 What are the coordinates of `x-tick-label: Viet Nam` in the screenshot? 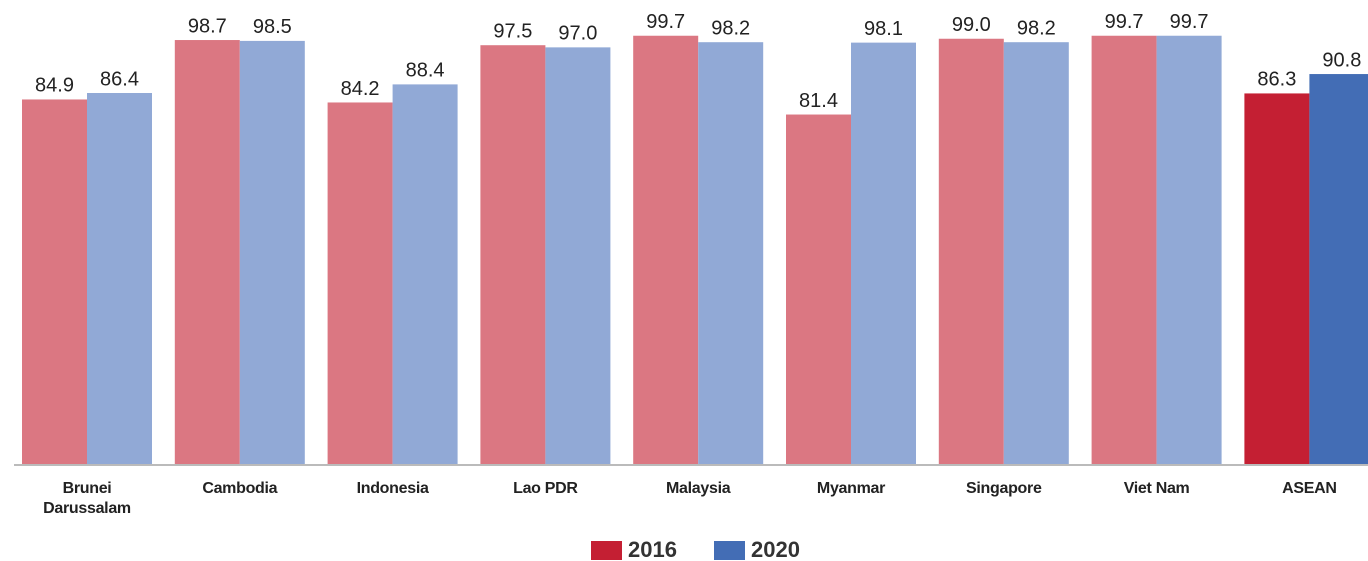 It's located at (1156, 488).